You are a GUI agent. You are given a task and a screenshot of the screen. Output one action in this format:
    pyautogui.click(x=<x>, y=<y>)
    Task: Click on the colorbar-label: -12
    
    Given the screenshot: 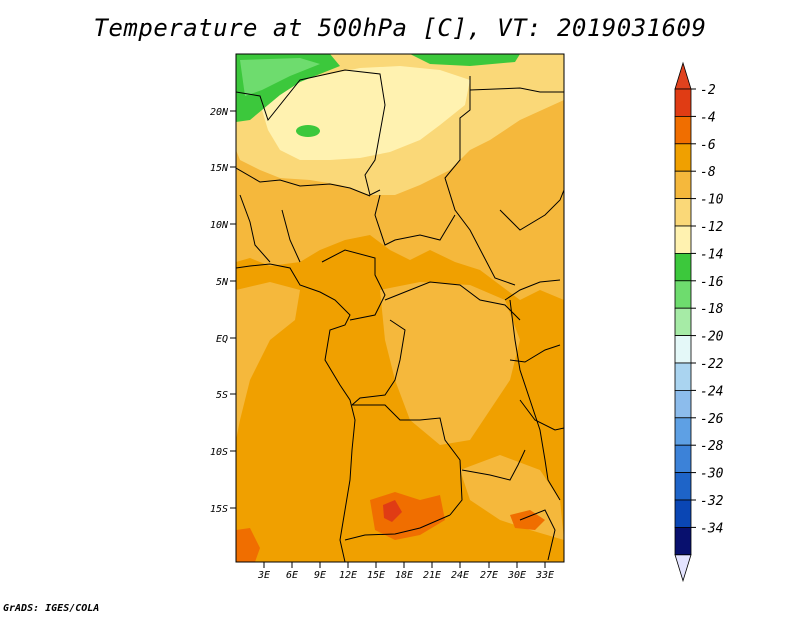 What is the action you would take?
    pyautogui.click(x=712, y=227)
    